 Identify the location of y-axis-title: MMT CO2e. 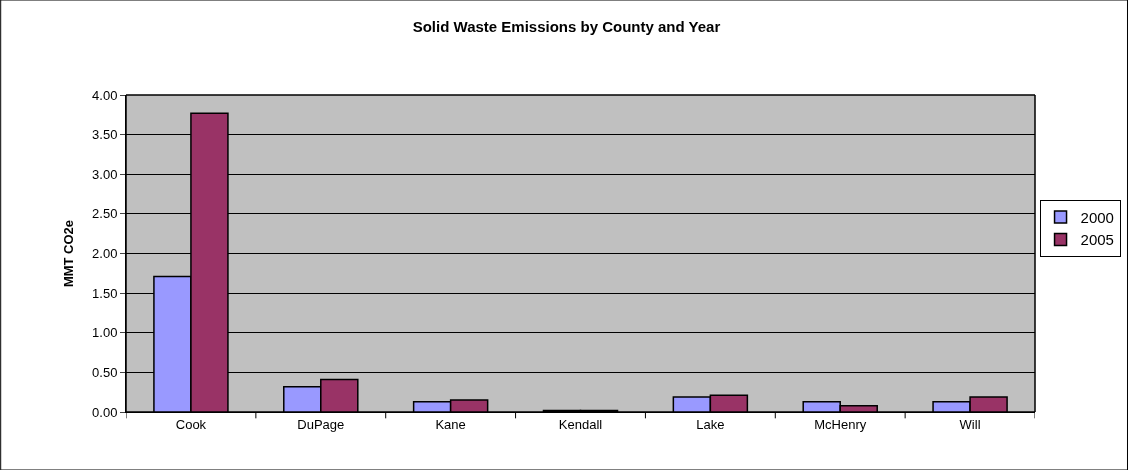
(69, 253).